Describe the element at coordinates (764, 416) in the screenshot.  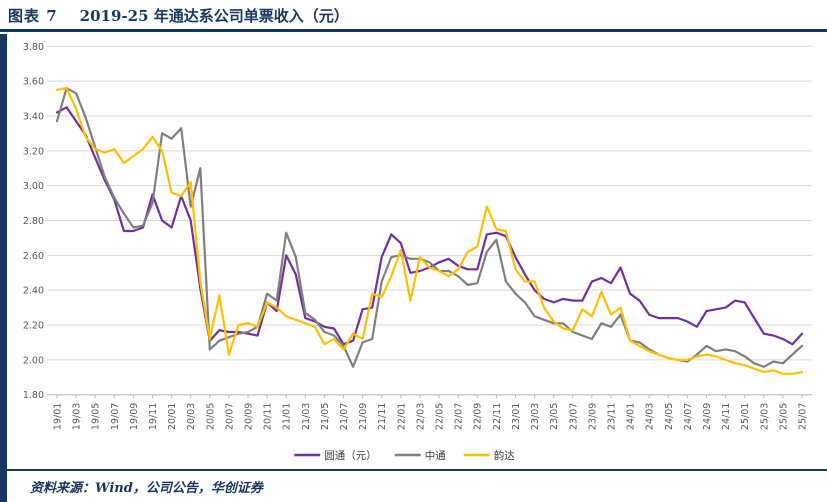
I see `x-tick-label: 25/03` at that location.